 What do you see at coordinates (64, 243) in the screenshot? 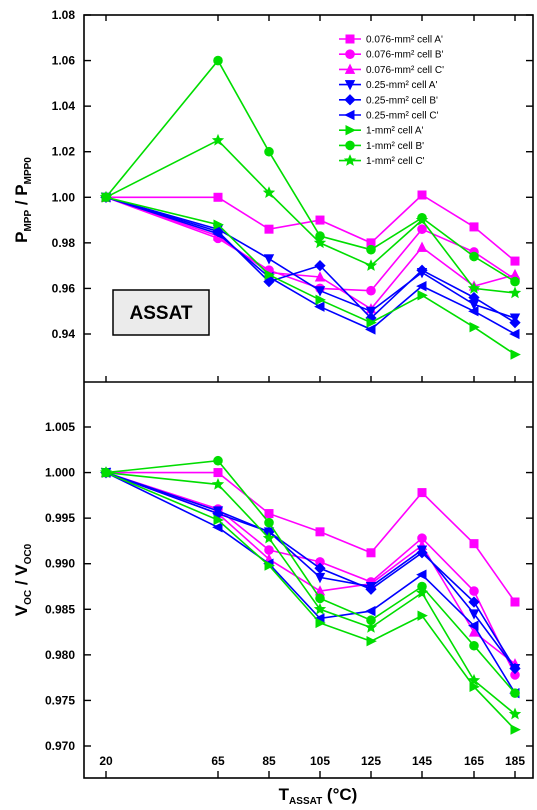
I see `top-y-tick-label: 0.98` at bounding box center [64, 243].